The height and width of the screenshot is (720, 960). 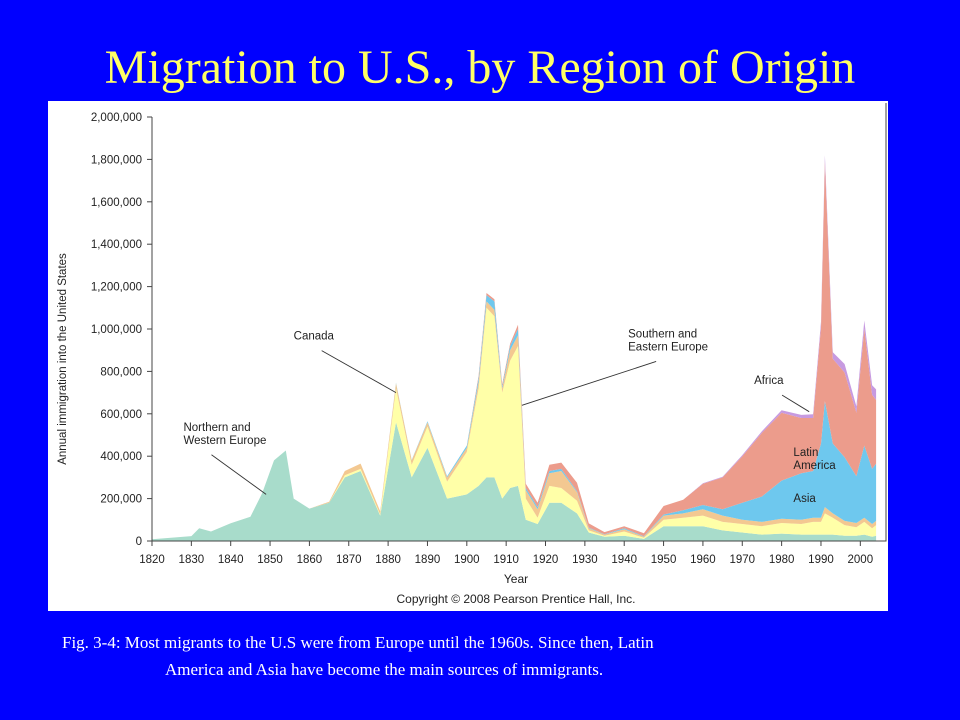 What do you see at coordinates (116, 160) in the screenshot?
I see `y-tick-label: 1,800,000` at bounding box center [116, 160].